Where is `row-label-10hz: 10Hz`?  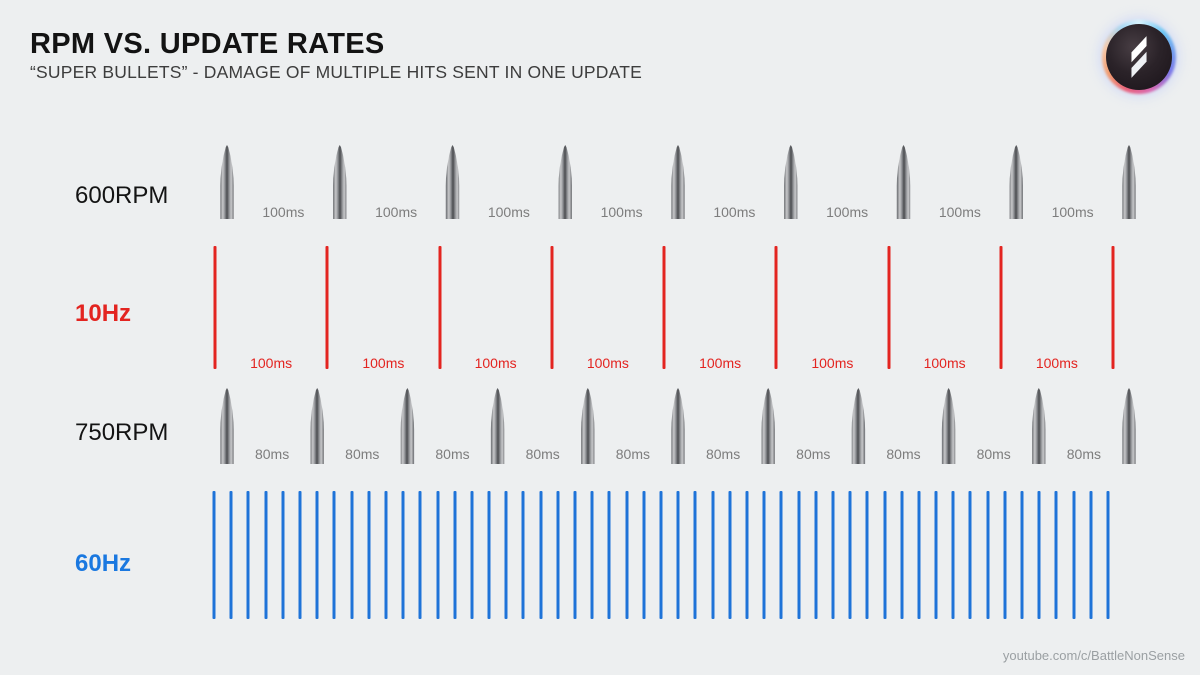
row-label-10hz: 10Hz is located at coordinates (103, 313).